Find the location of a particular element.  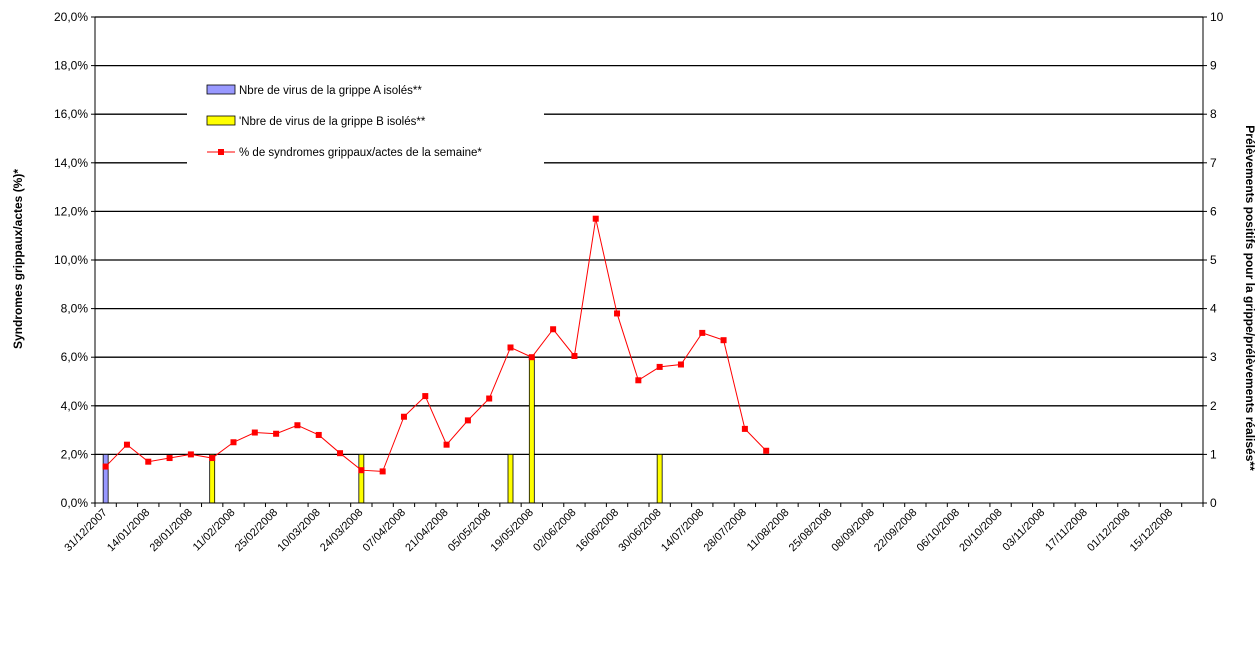

y-right-tick-label: 5 is located at coordinates (1213, 260).